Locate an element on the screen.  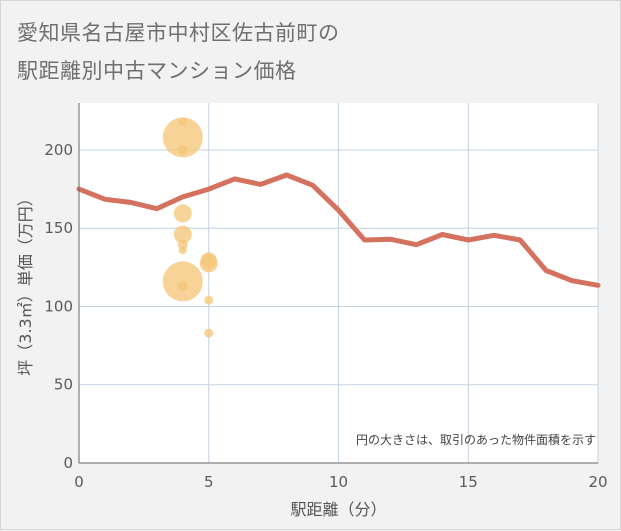
bubble-series is located at coordinates (190, 227).